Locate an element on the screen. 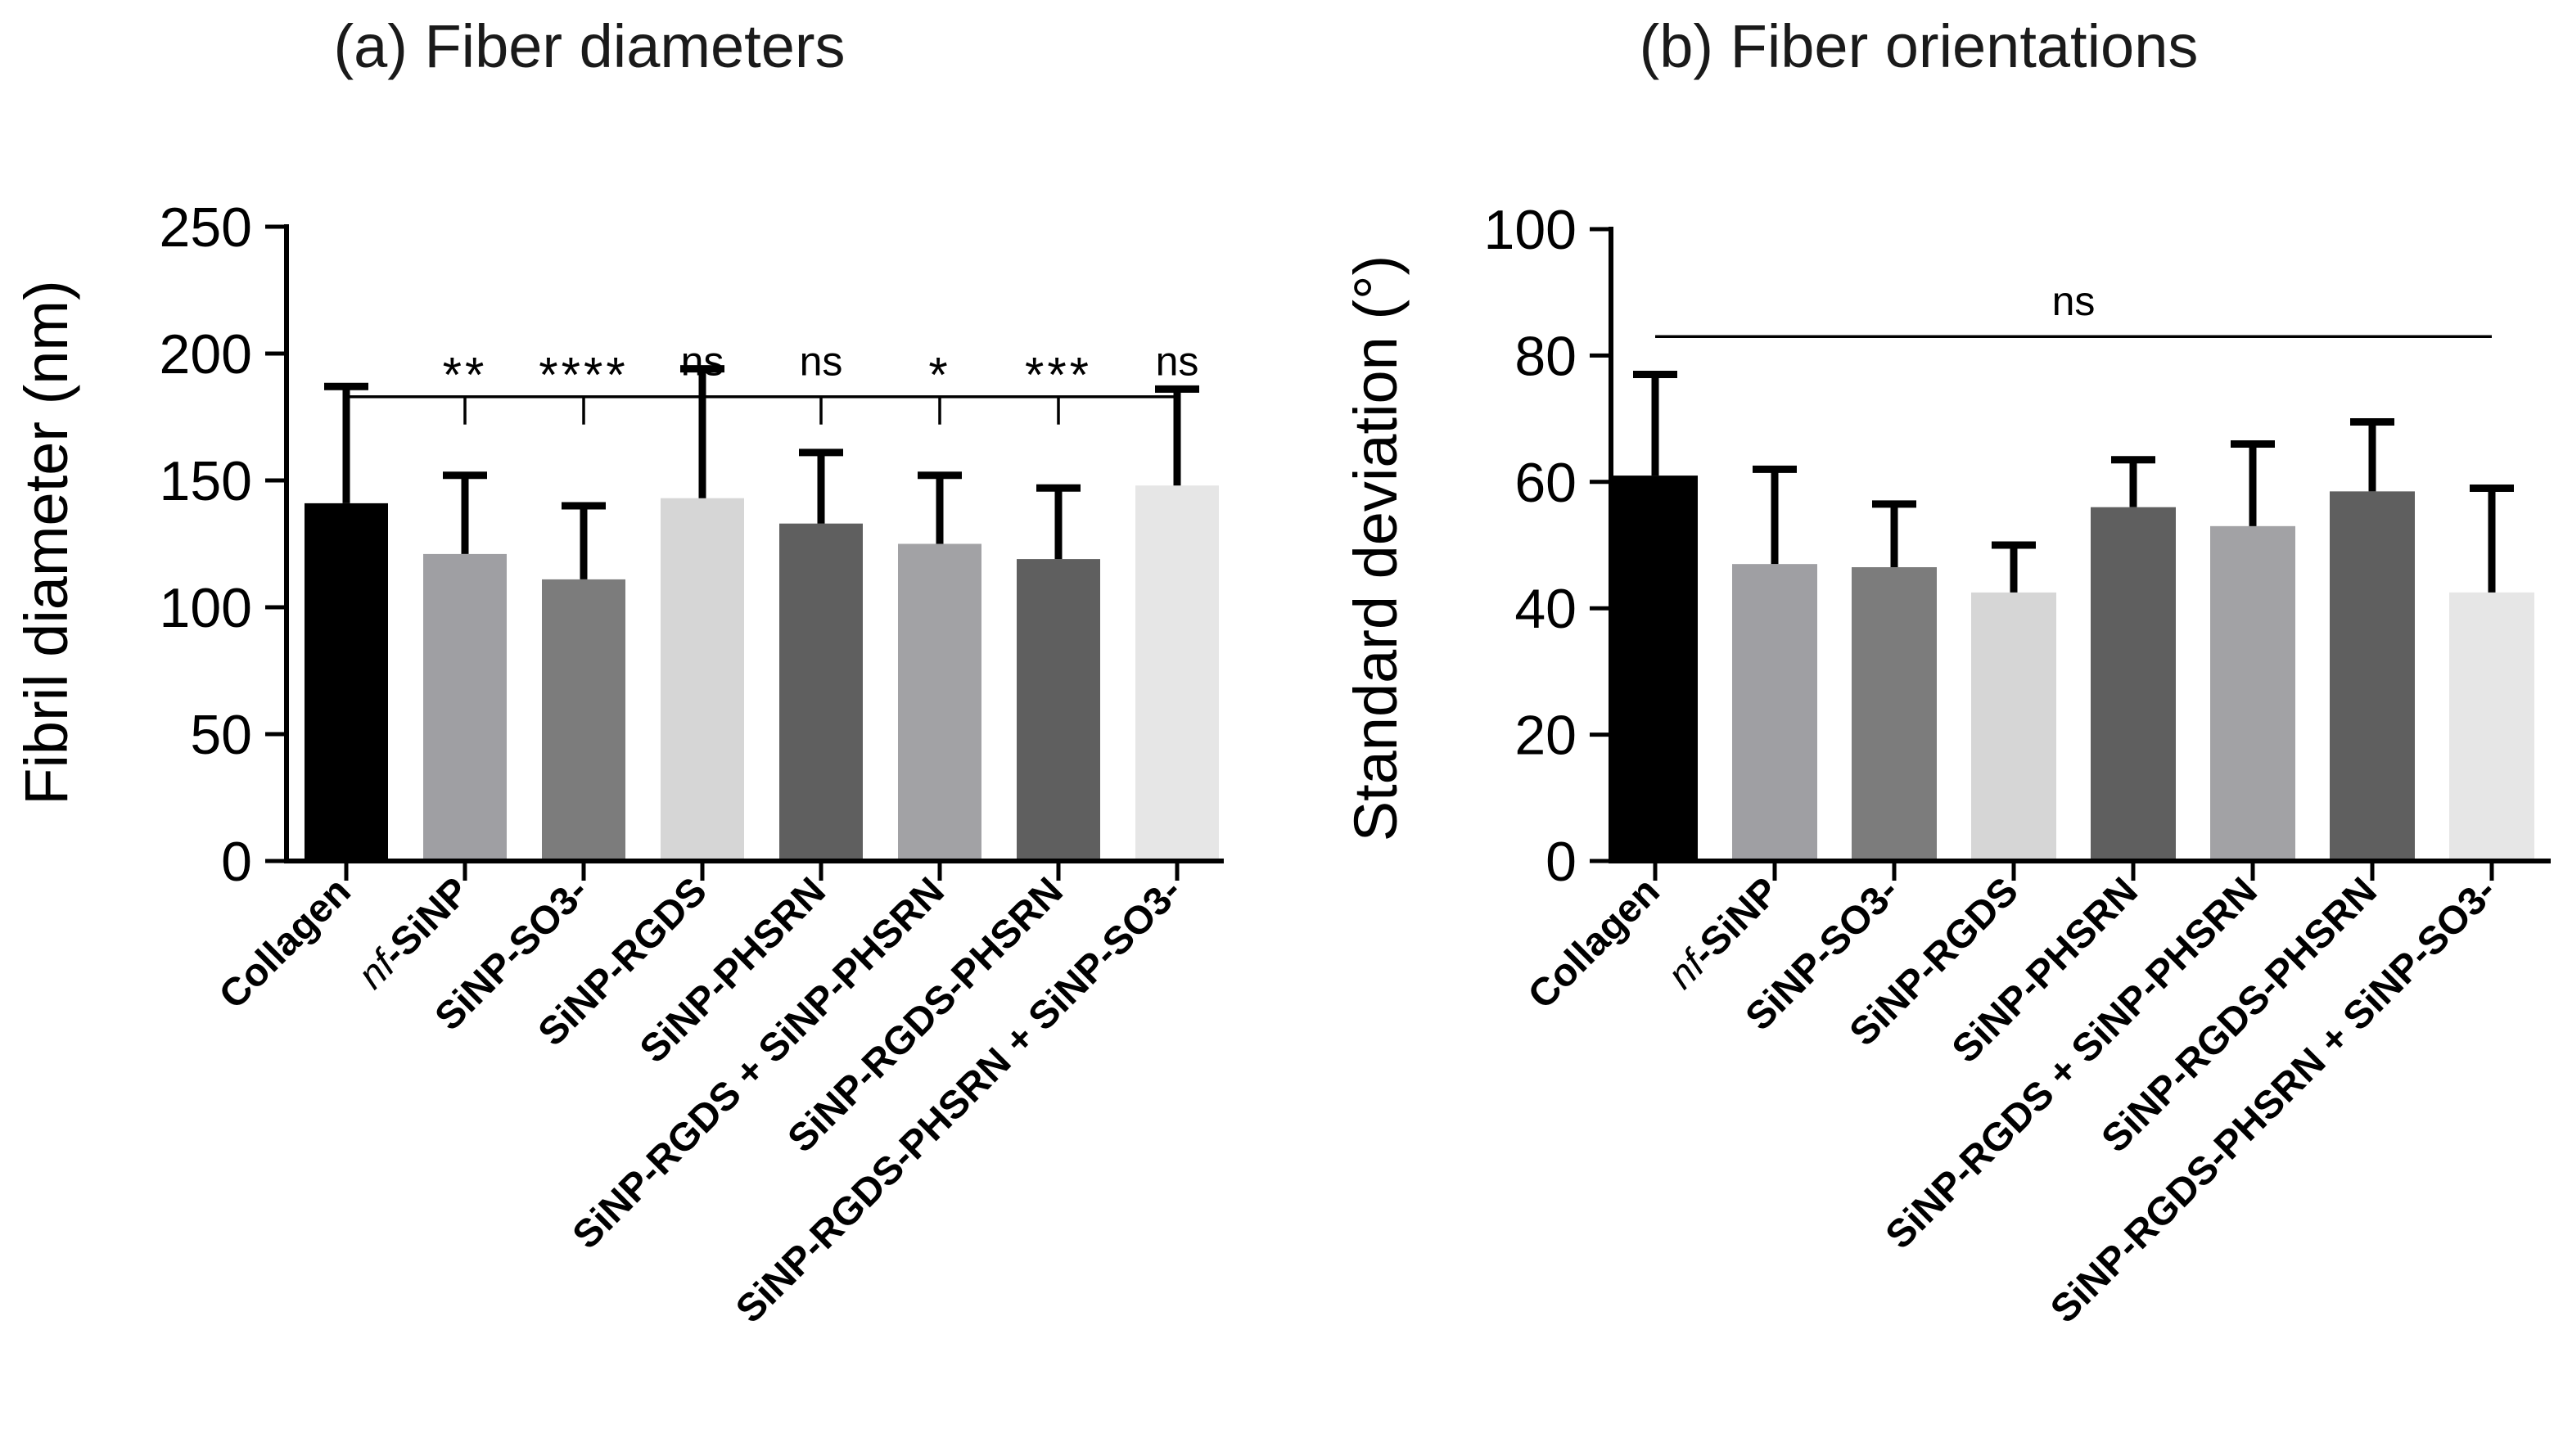  chart-a-title: (a) Fiber diameters is located at coordinates (589, 46).